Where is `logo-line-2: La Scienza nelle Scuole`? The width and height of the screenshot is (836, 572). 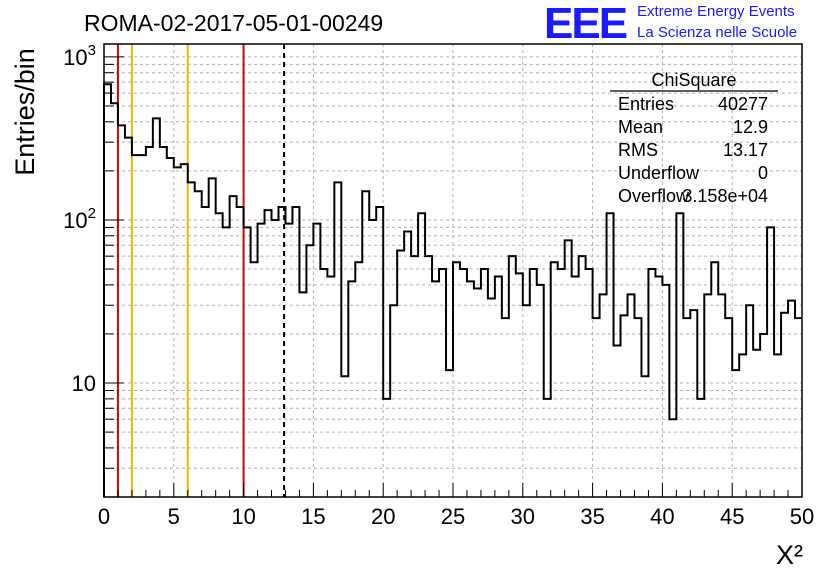 logo-line-2: La Scienza nelle Scuole is located at coordinates (717, 32).